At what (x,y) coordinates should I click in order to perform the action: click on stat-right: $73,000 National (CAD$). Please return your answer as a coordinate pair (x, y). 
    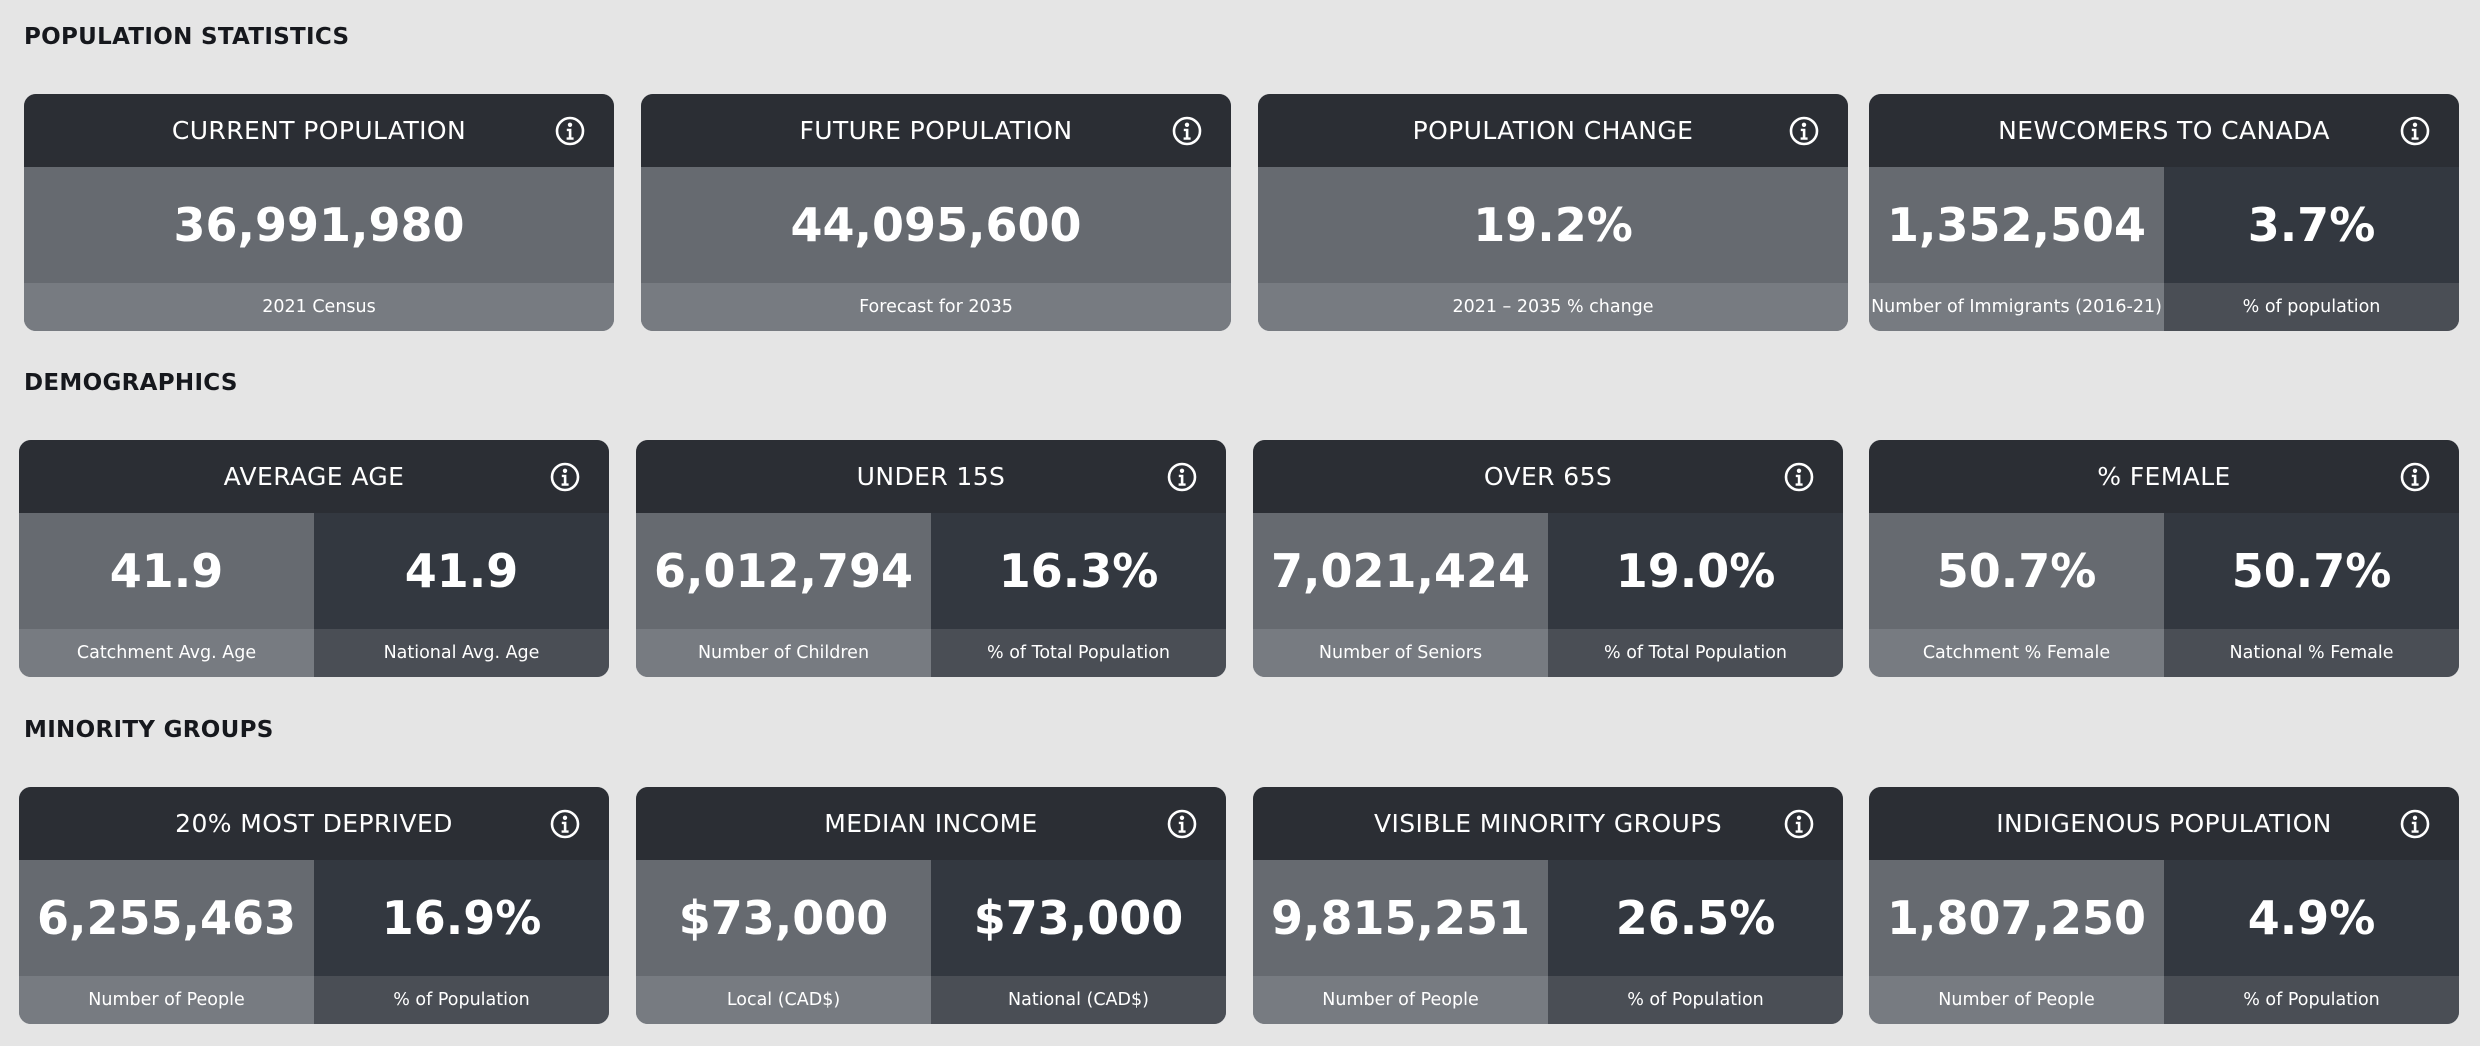
    Looking at the image, I should click on (1078, 942).